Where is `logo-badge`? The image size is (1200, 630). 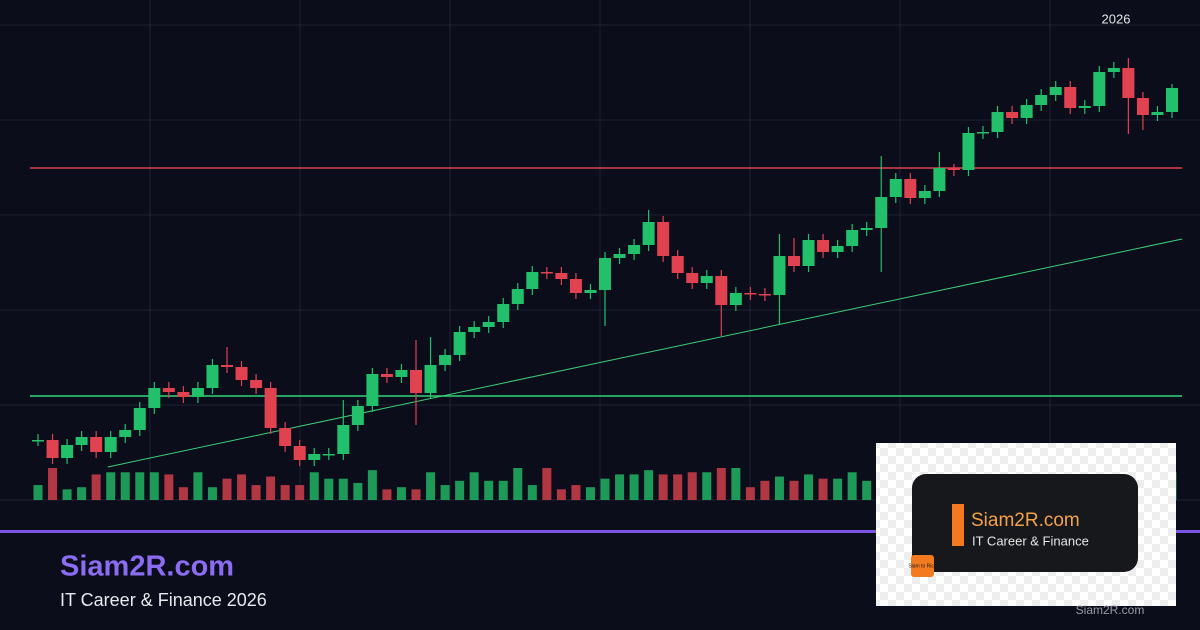
logo-badge is located at coordinates (922, 566).